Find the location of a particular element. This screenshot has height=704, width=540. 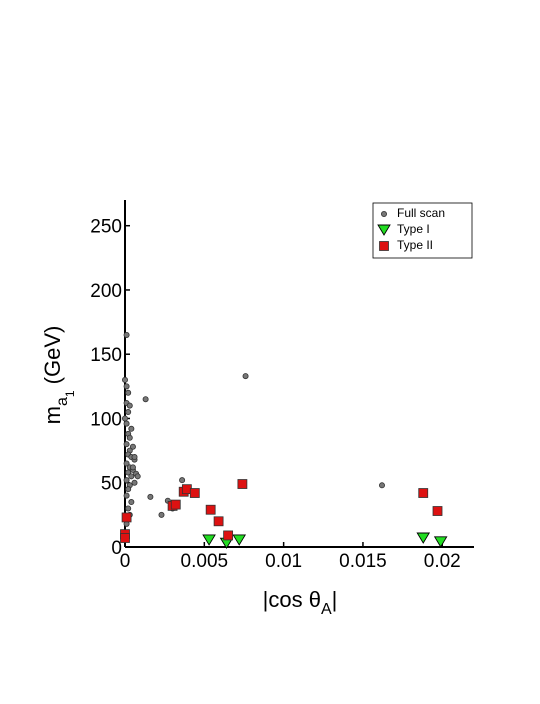

x-tick-label: 0 is located at coordinates (125, 561).